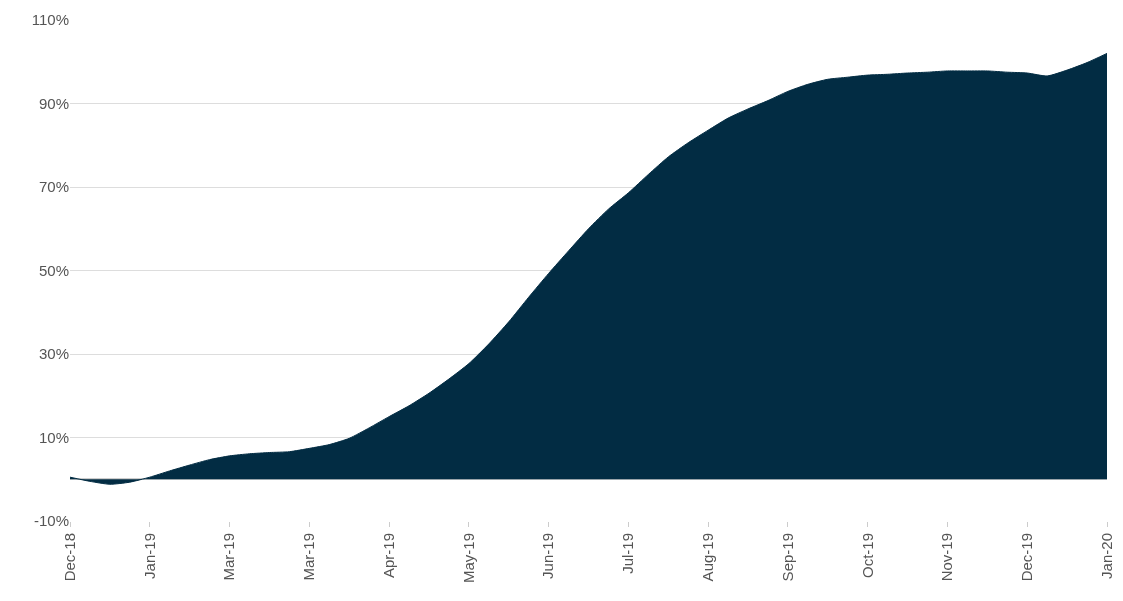 The height and width of the screenshot is (601, 1123). What do you see at coordinates (53, 270) in the screenshot?
I see `y-tick-label: 50%` at bounding box center [53, 270].